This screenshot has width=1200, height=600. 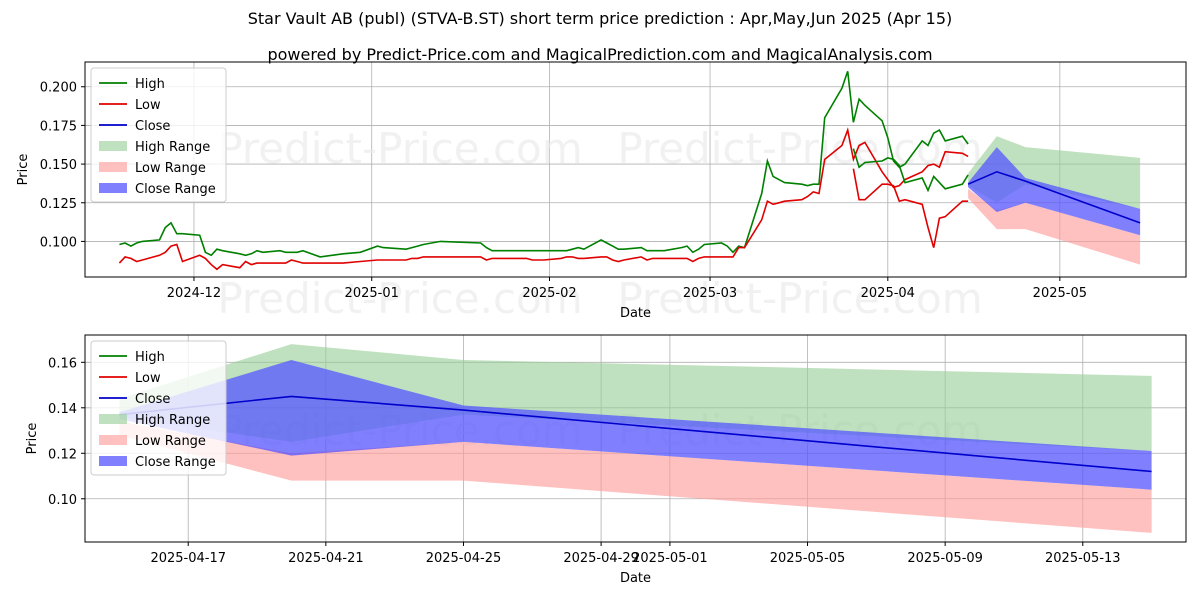 I want to click on x-tick-label: 2025-03, so click(x=710, y=293).